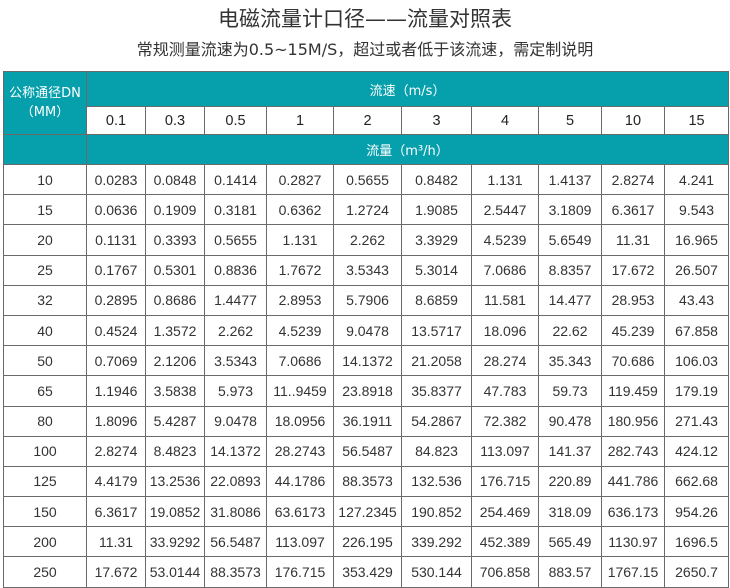 The width and height of the screenshot is (730, 588). I want to click on flow-value-cell: 565.49, so click(570, 542).